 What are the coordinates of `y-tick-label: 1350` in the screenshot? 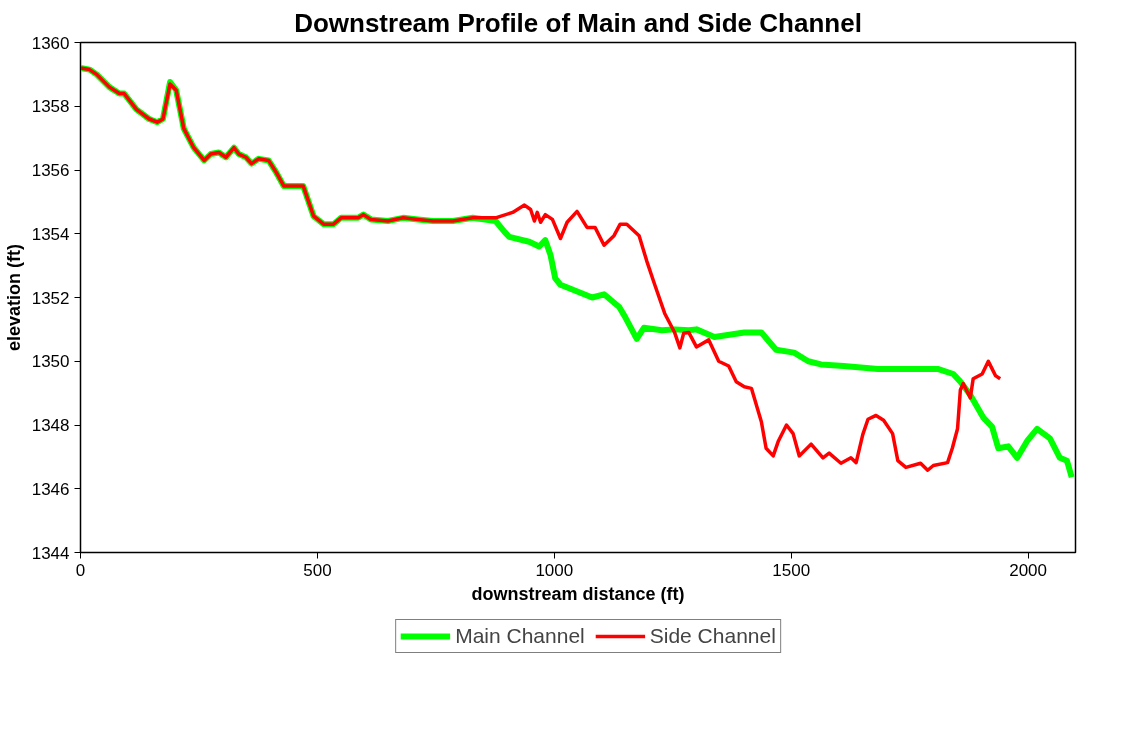 It's located at (50, 362).